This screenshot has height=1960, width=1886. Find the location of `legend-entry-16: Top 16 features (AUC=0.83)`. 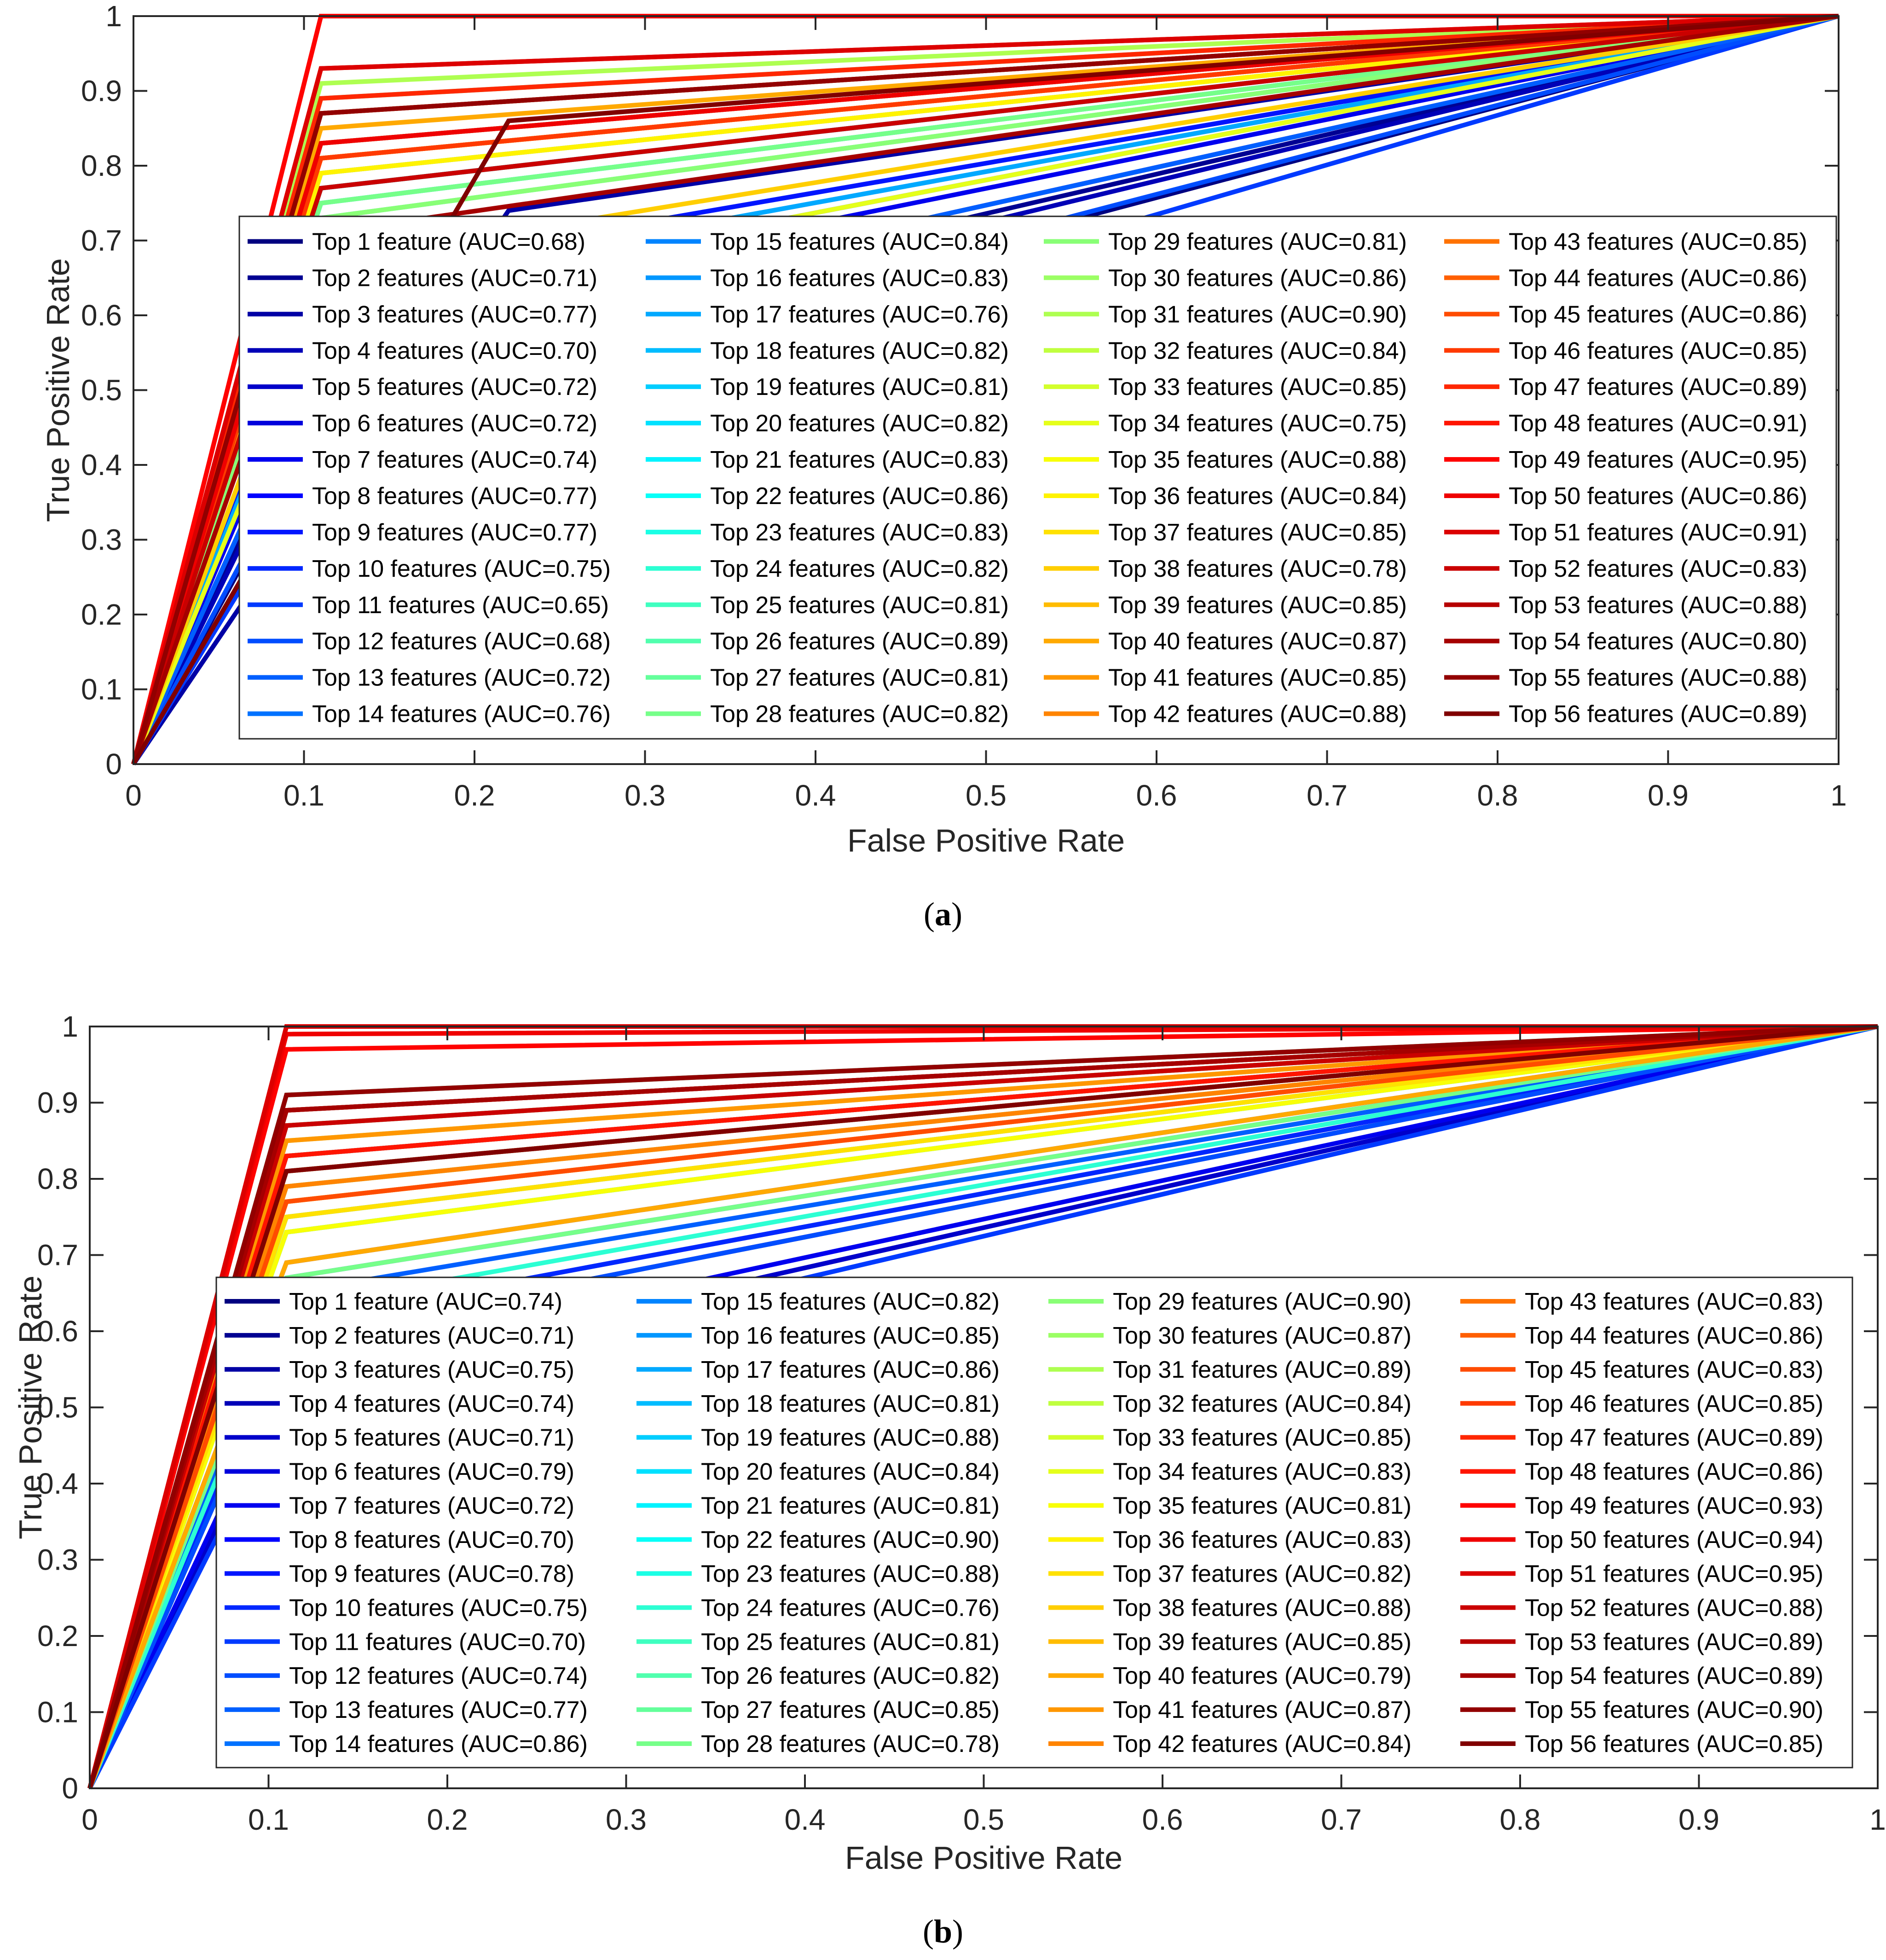

legend-entry-16: Top 16 features (AUC=0.83) is located at coordinates (859, 278).